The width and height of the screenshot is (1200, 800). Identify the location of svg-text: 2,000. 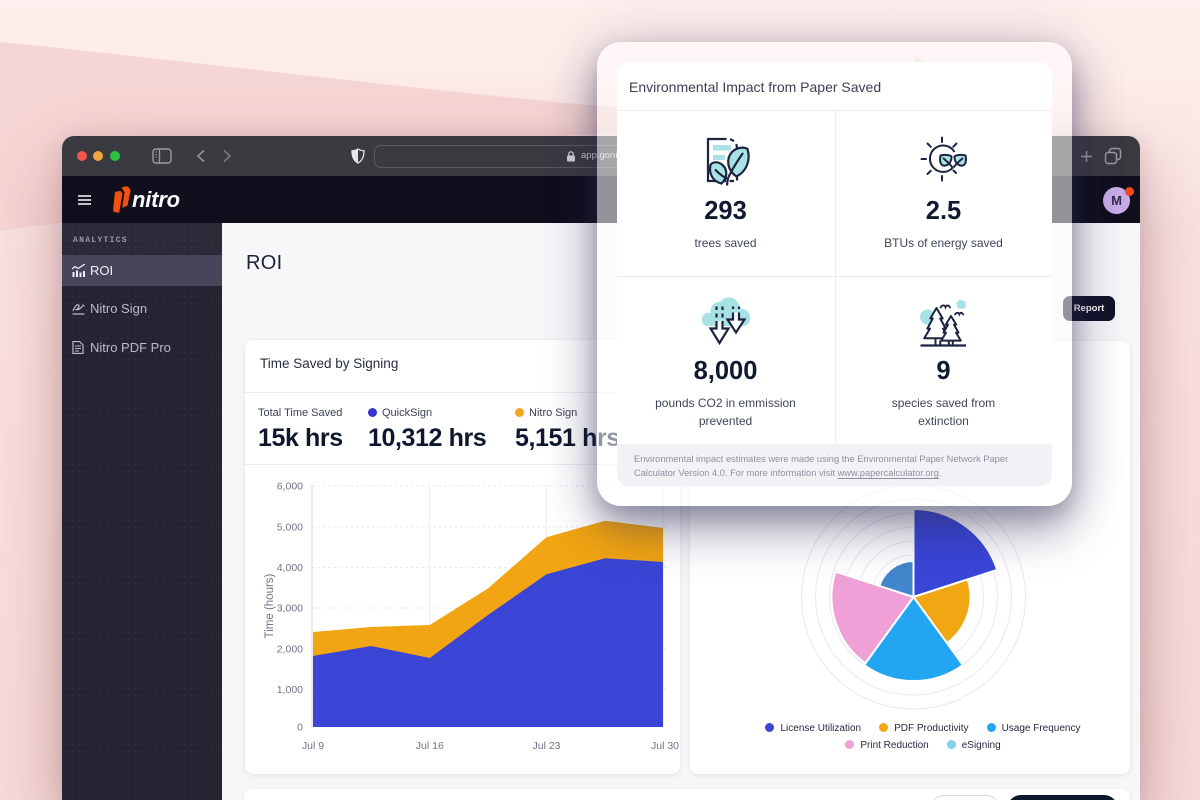
(290, 650).